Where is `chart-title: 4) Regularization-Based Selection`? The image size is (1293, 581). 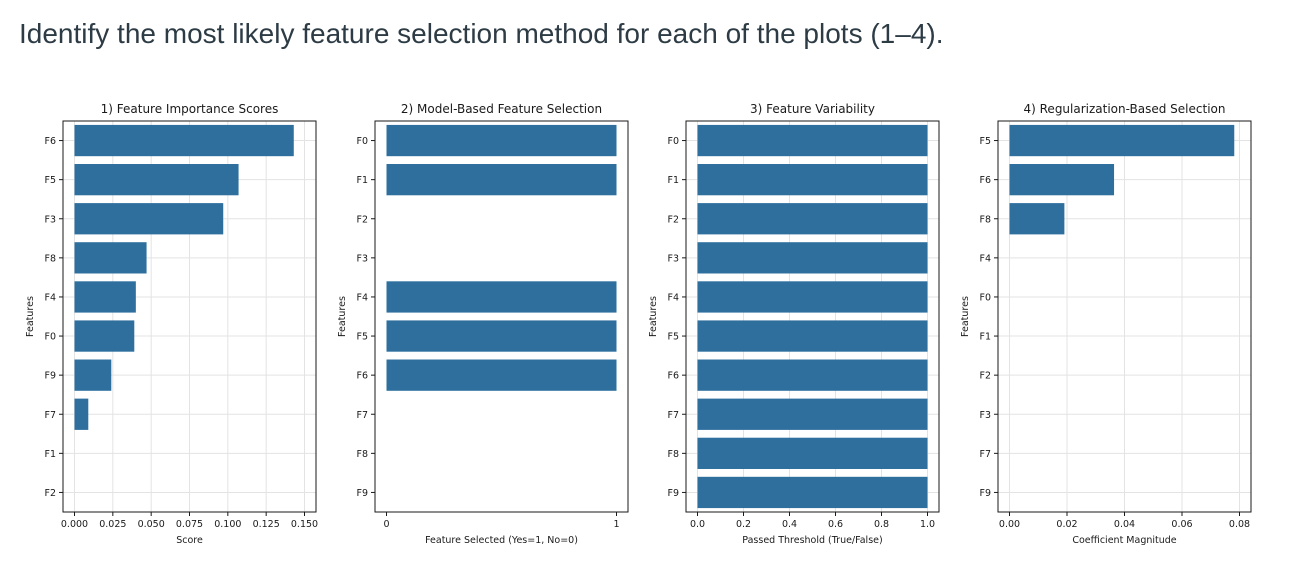
chart-title: 4) Regularization-Based Selection is located at coordinates (1125, 109).